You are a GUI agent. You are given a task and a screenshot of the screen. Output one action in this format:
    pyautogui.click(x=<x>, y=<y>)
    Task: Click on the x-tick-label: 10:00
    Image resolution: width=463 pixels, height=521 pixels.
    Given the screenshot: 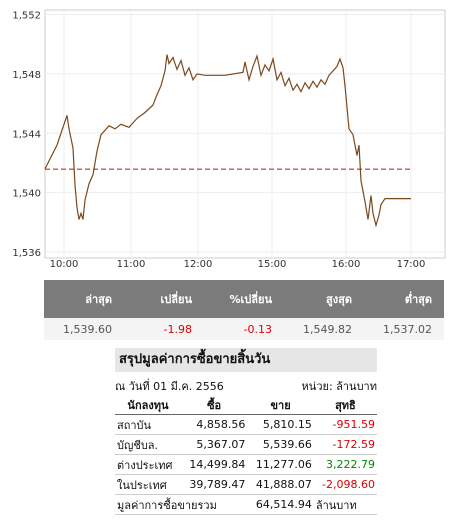 What is the action you would take?
    pyautogui.click(x=64, y=264)
    